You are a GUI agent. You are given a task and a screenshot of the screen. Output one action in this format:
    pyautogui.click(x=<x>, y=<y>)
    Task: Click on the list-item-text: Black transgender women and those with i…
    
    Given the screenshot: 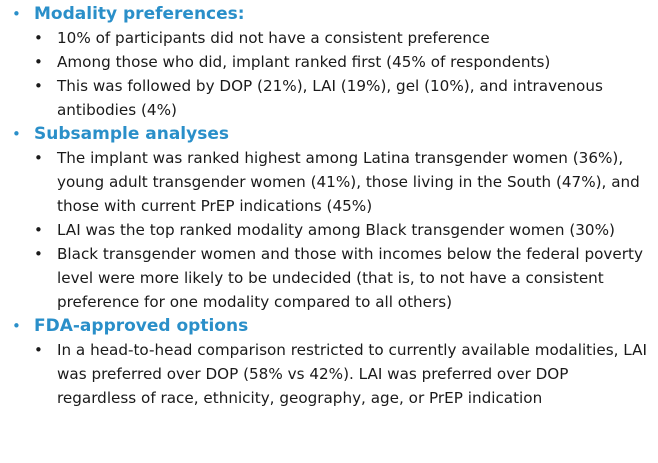 What is the action you would take?
    pyautogui.click(x=350, y=278)
    